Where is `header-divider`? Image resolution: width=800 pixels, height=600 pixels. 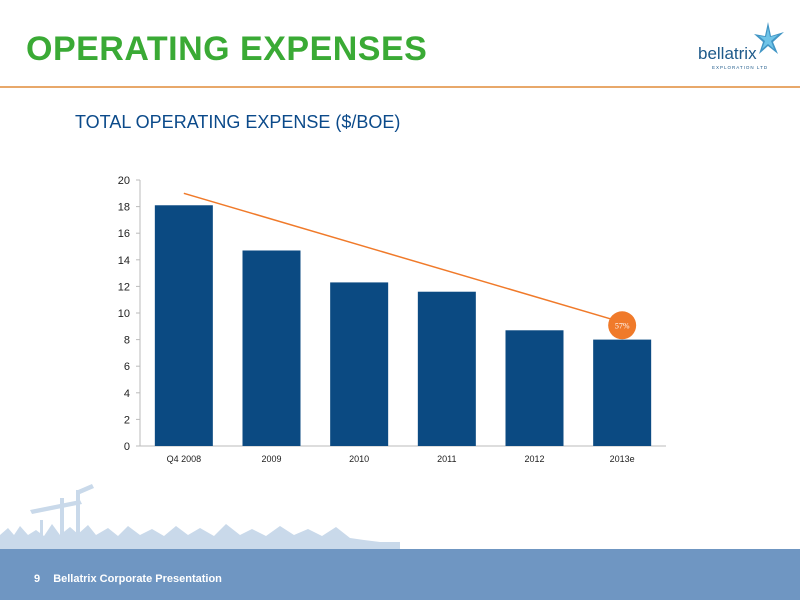 header-divider is located at coordinates (400, 87).